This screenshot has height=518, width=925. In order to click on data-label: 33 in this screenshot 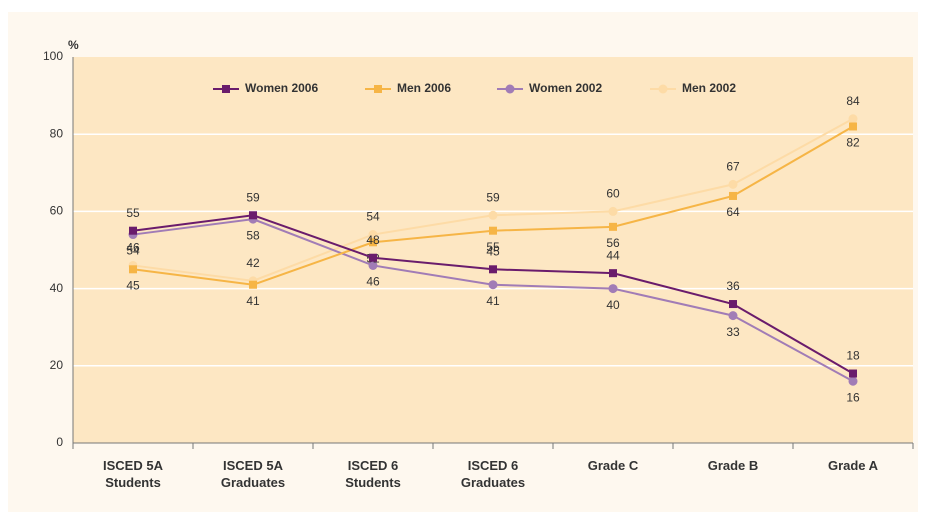, I will do `click(733, 332)`.